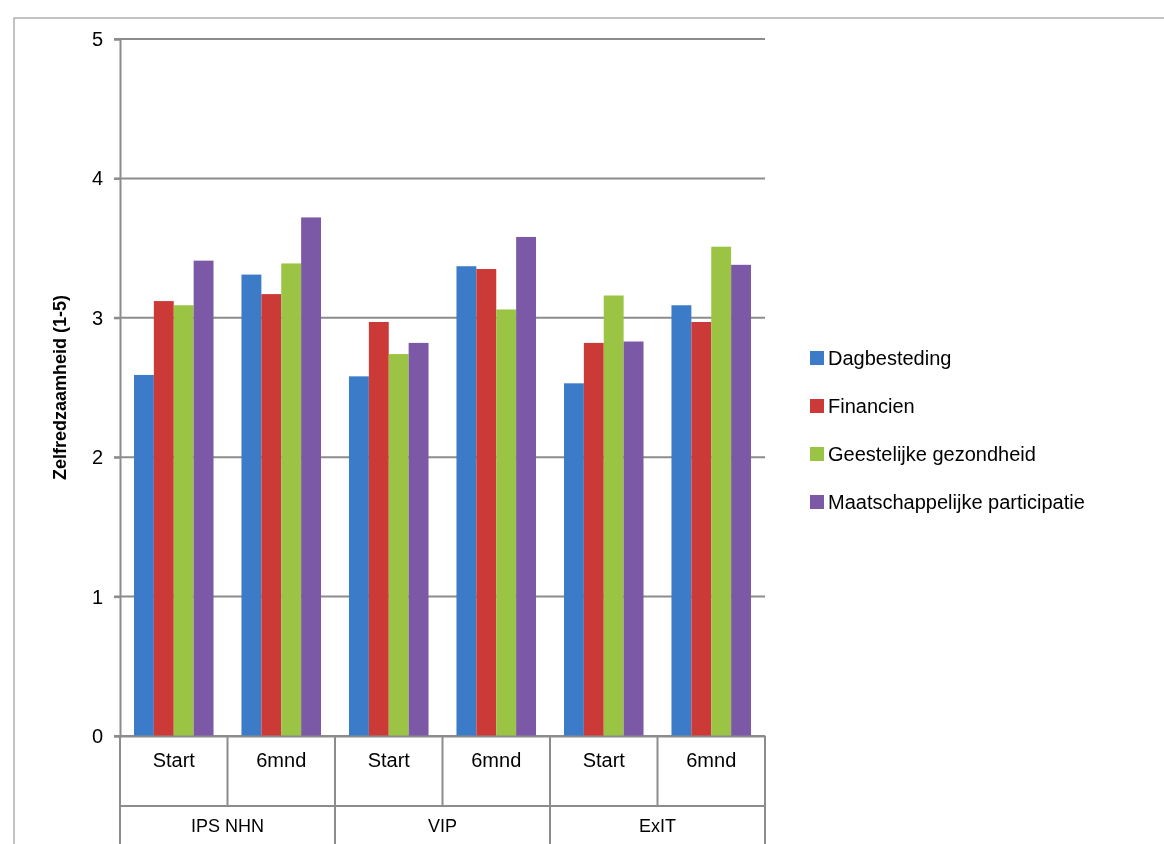 This screenshot has width=1164, height=844. What do you see at coordinates (97, 596) in the screenshot?
I see `y-tick-label: 1` at bounding box center [97, 596].